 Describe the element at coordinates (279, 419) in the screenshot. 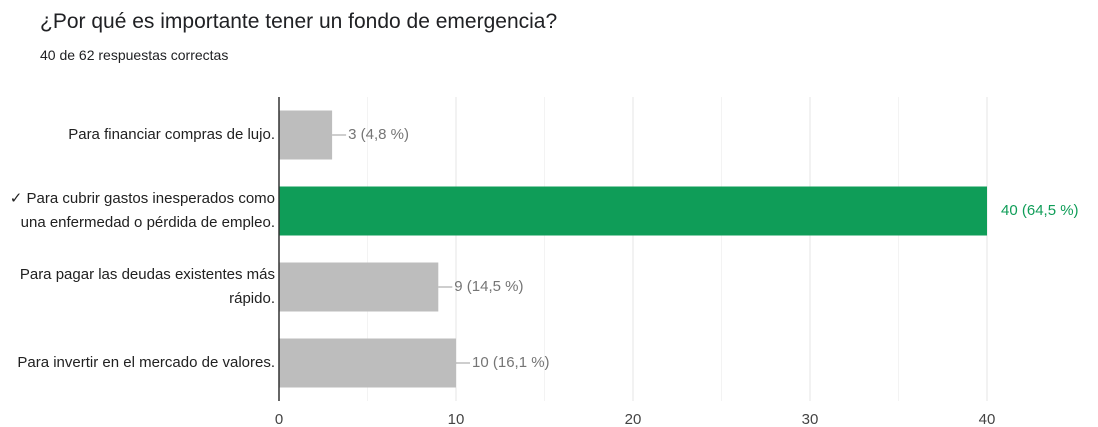

I see `x-tick-label: 0` at that location.